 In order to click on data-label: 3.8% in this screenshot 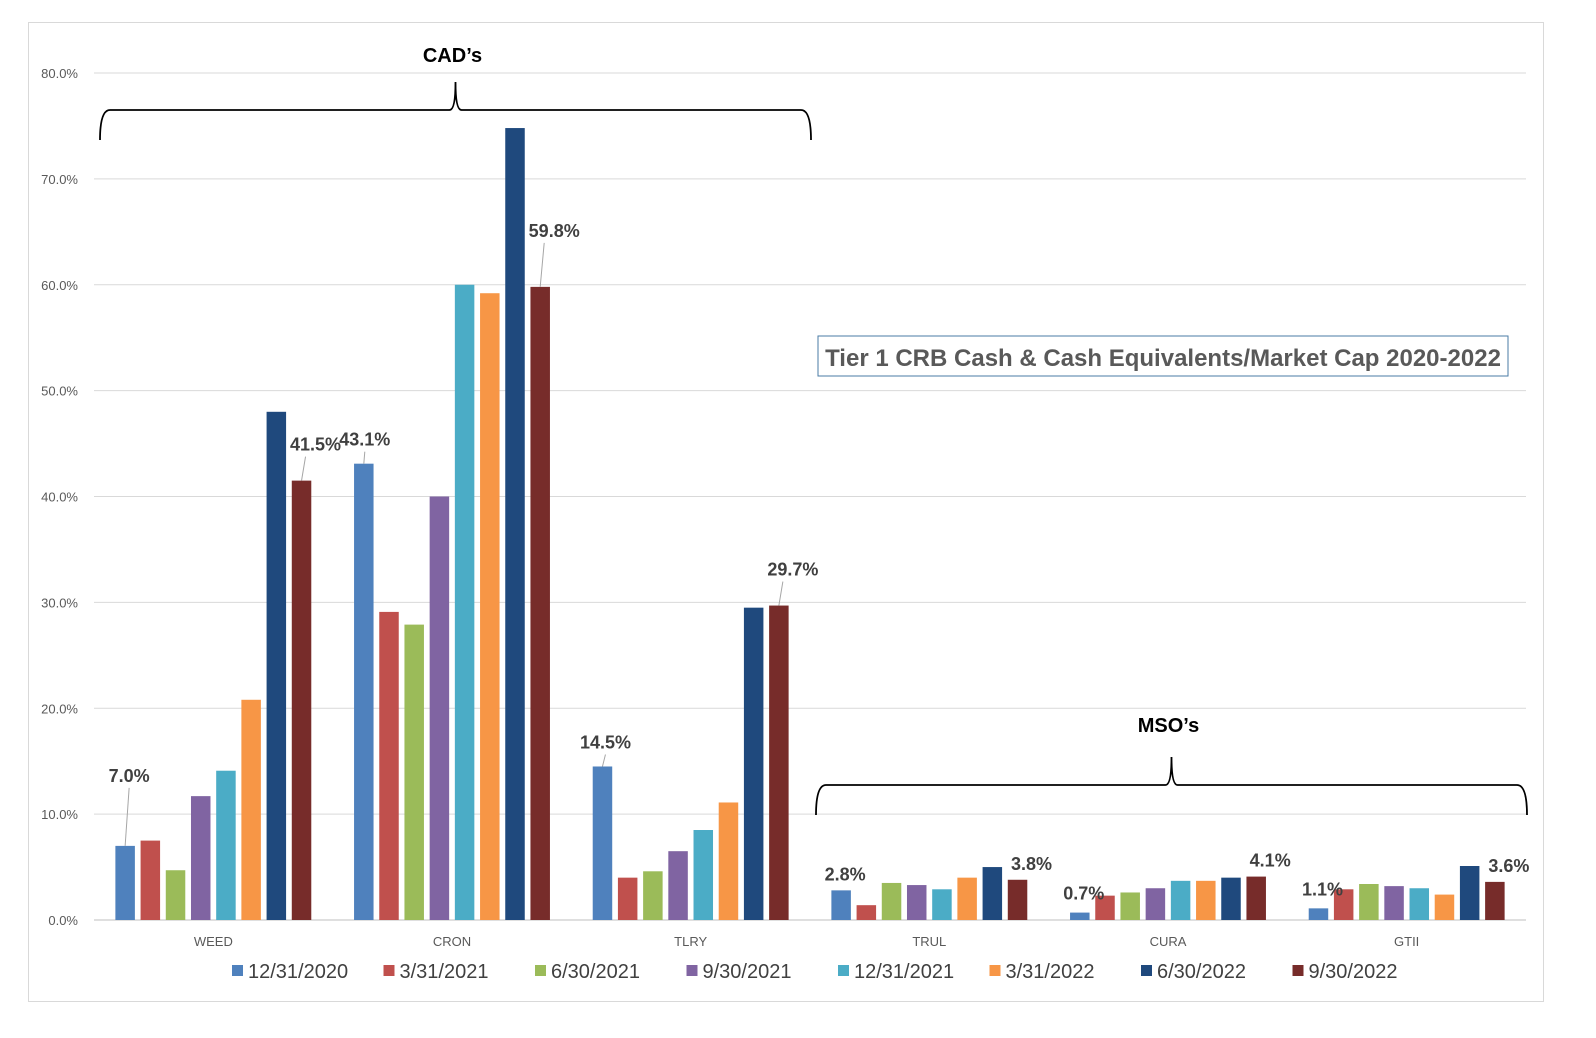, I will do `click(1031, 864)`.